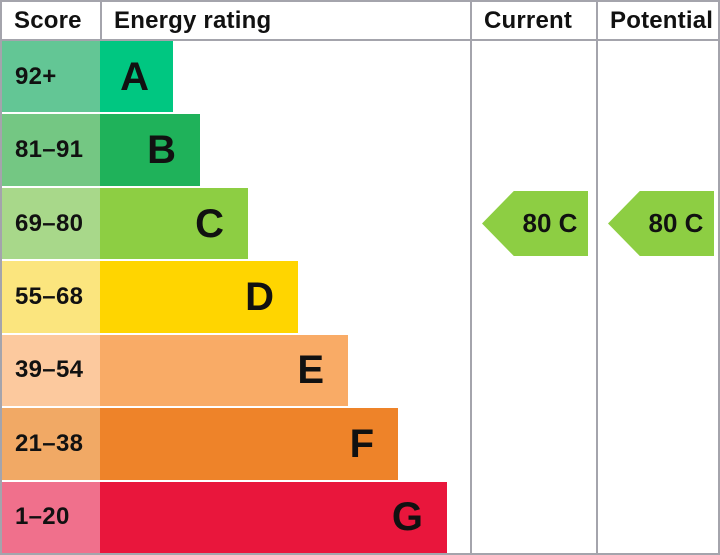  What do you see at coordinates (249, 444) in the screenshot?
I see `band-bar-f: F` at bounding box center [249, 444].